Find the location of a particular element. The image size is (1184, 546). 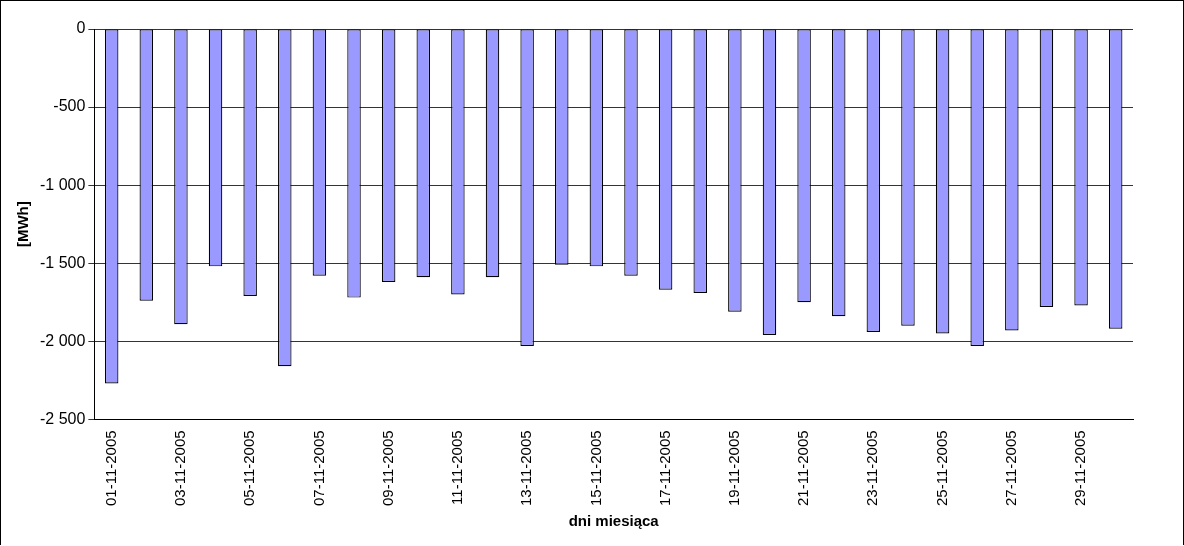

x-tick-label: 17-11-2005 is located at coordinates (664, 468).